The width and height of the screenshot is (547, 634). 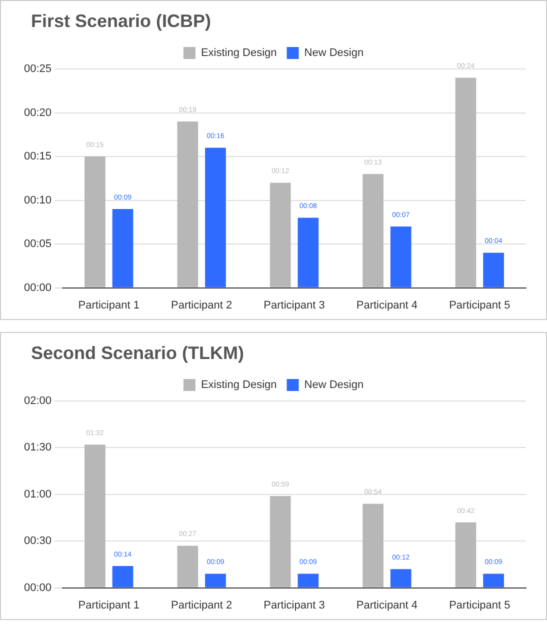 What do you see at coordinates (38, 448) in the screenshot?
I see `y-tick-label: 01:30` at bounding box center [38, 448].